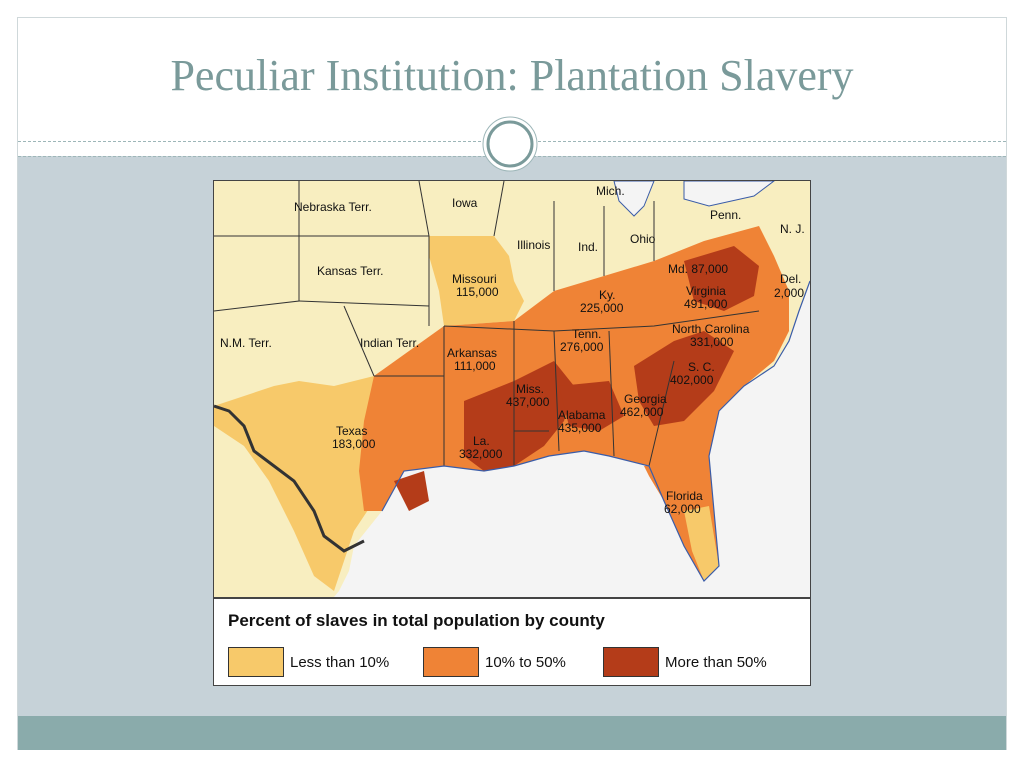 The height and width of the screenshot is (768, 1024). I want to click on label-miss-name: Miss., so click(530, 389).